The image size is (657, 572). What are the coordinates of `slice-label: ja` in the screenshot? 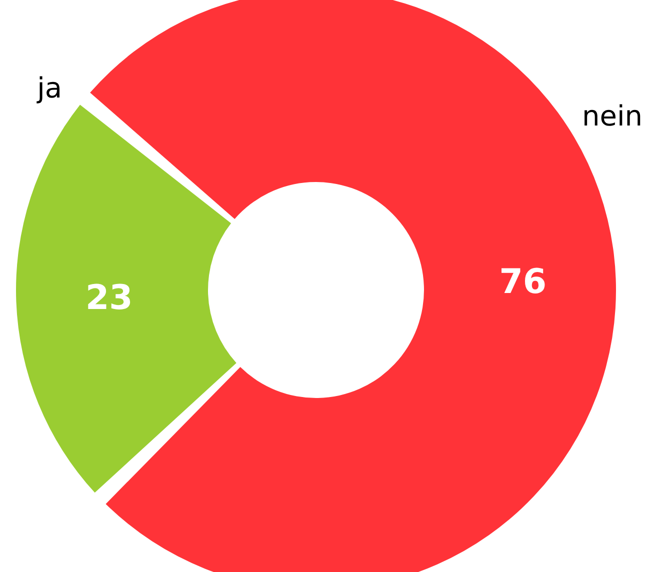 It's located at (49, 88).